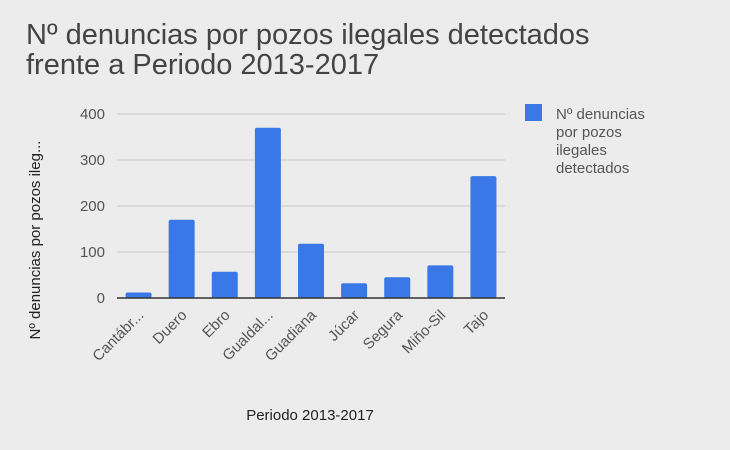  What do you see at coordinates (92, 252) in the screenshot?
I see `y-tick-label: 100` at bounding box center [92, 252].